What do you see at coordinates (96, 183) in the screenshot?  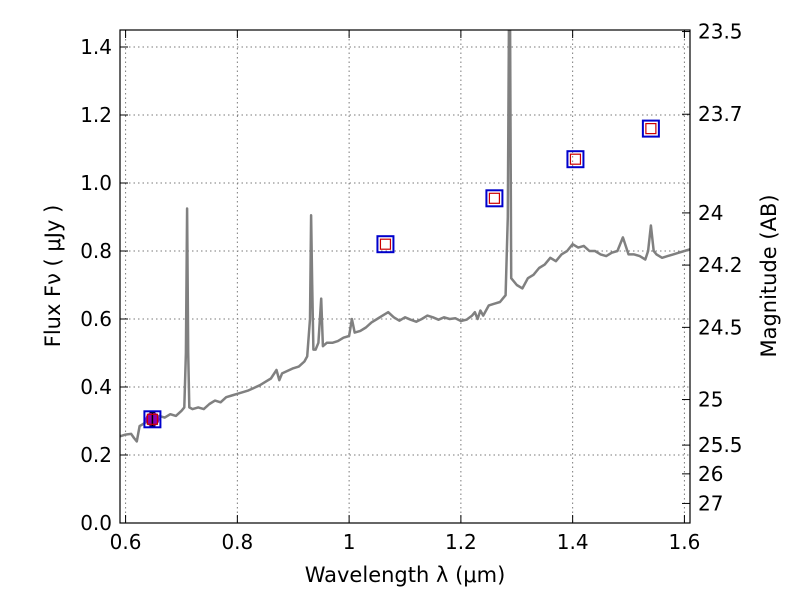 I see `y-tick-label: 1.0` at bounding box center [96, 183].